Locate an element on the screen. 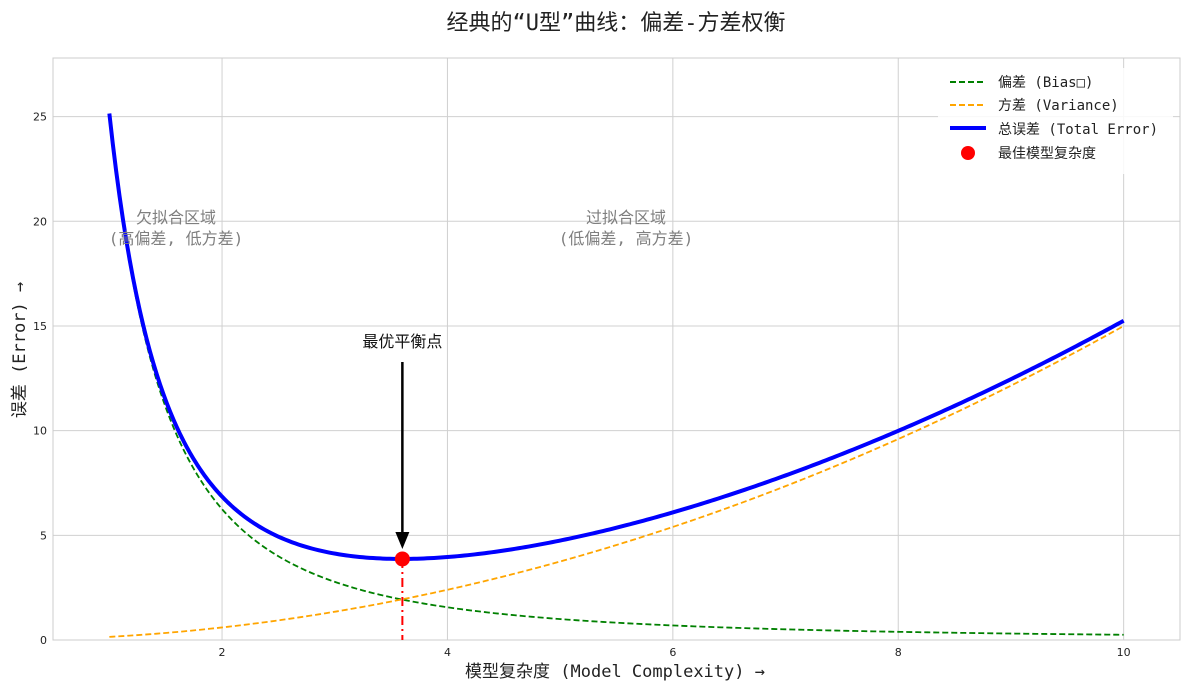 The height and width of the screenshot is (689, 1189). overfit-region-label: 过拟合区域 is located at coordinates (626, 217).